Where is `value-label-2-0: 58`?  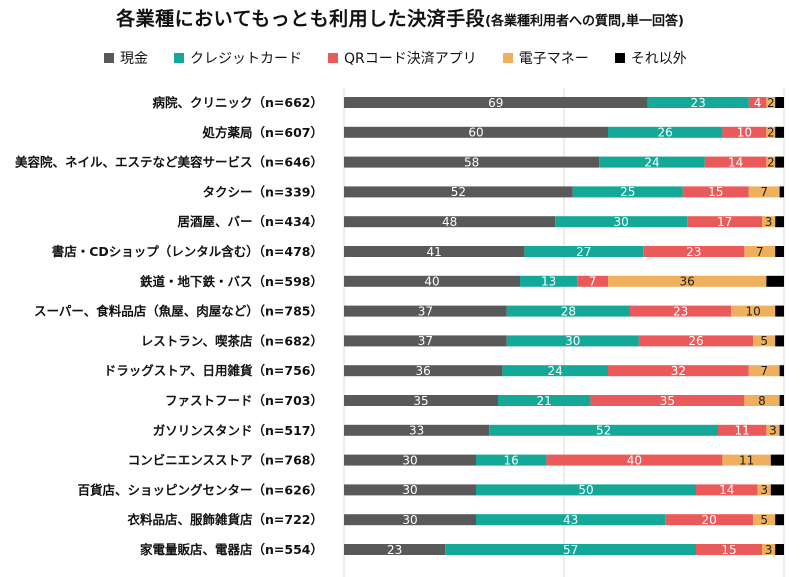
value-label-2-0: 58 is located at coordinates (471, 162).